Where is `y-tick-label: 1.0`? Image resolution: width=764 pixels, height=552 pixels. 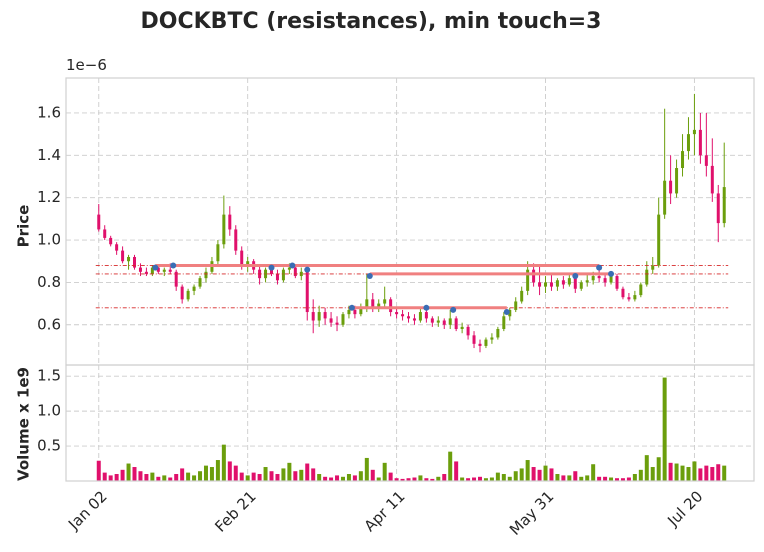 y-tick-label: 1.0 is located at coordinates (49, 240).